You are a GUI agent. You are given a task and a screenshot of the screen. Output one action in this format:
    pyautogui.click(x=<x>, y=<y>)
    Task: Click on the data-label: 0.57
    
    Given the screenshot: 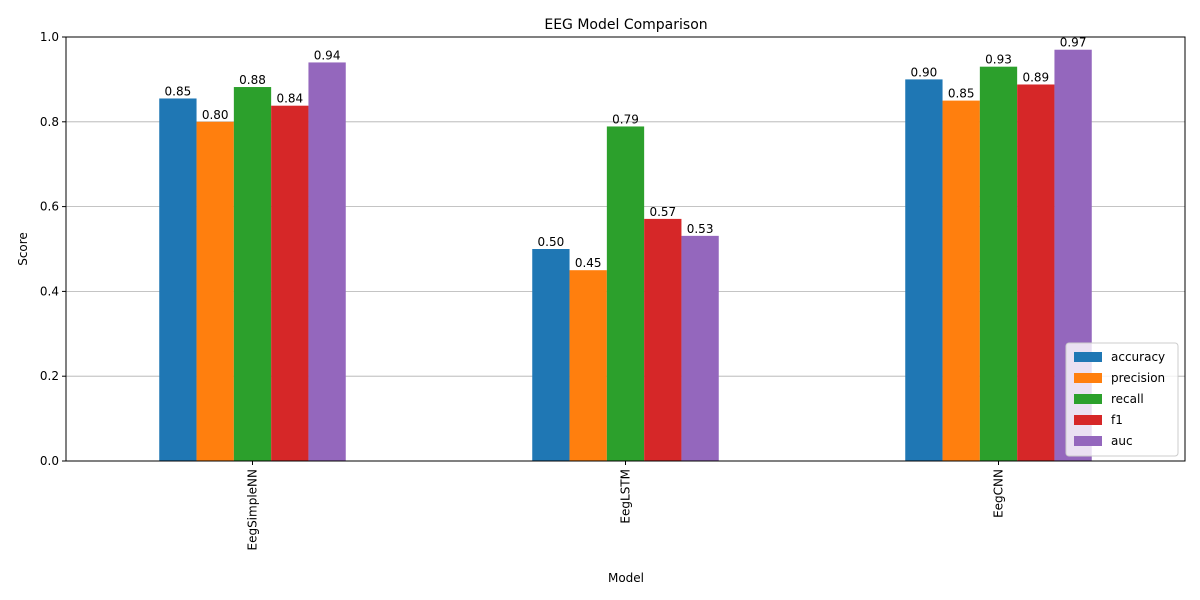 What is the action you would take?
    pyautogui.click(x=662, y=212)
    